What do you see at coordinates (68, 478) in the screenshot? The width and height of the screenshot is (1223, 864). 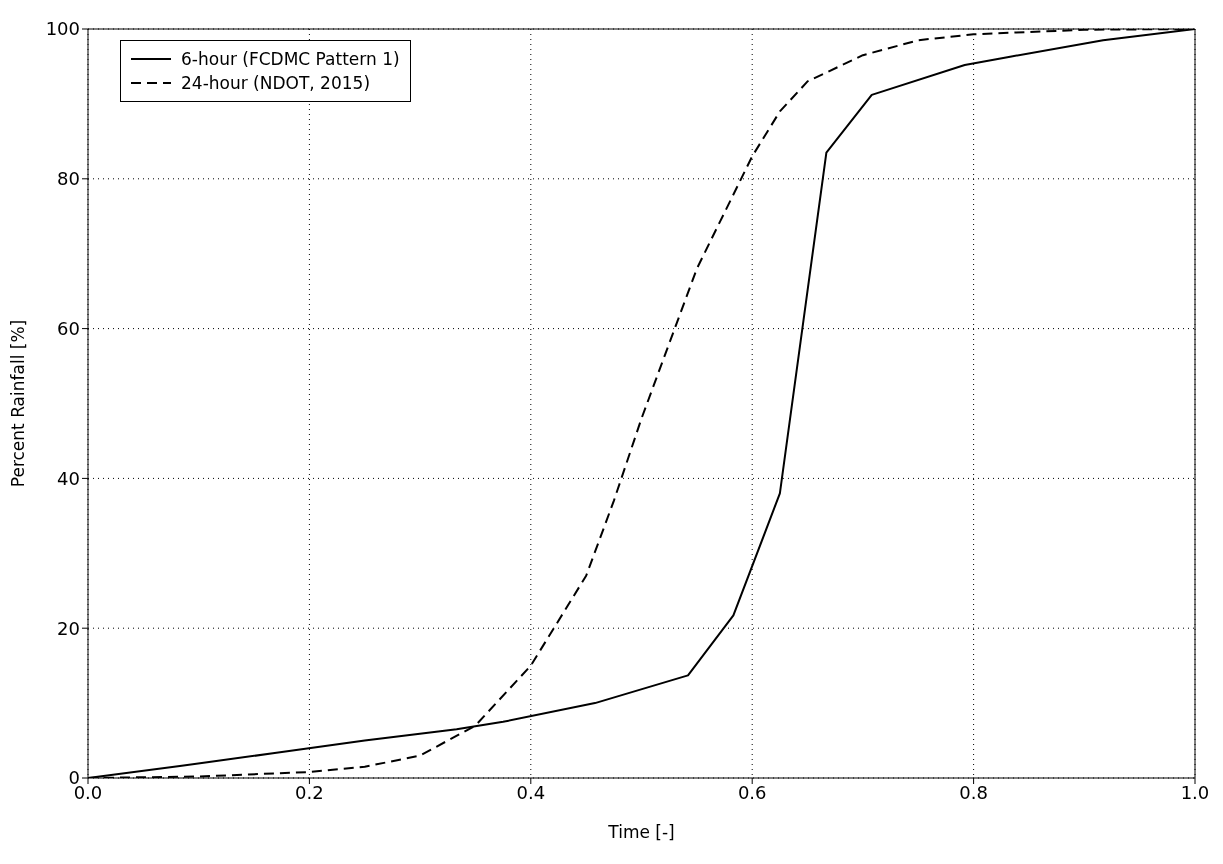 I see `y-tick-label: 40` at bounding box center [68, 478].